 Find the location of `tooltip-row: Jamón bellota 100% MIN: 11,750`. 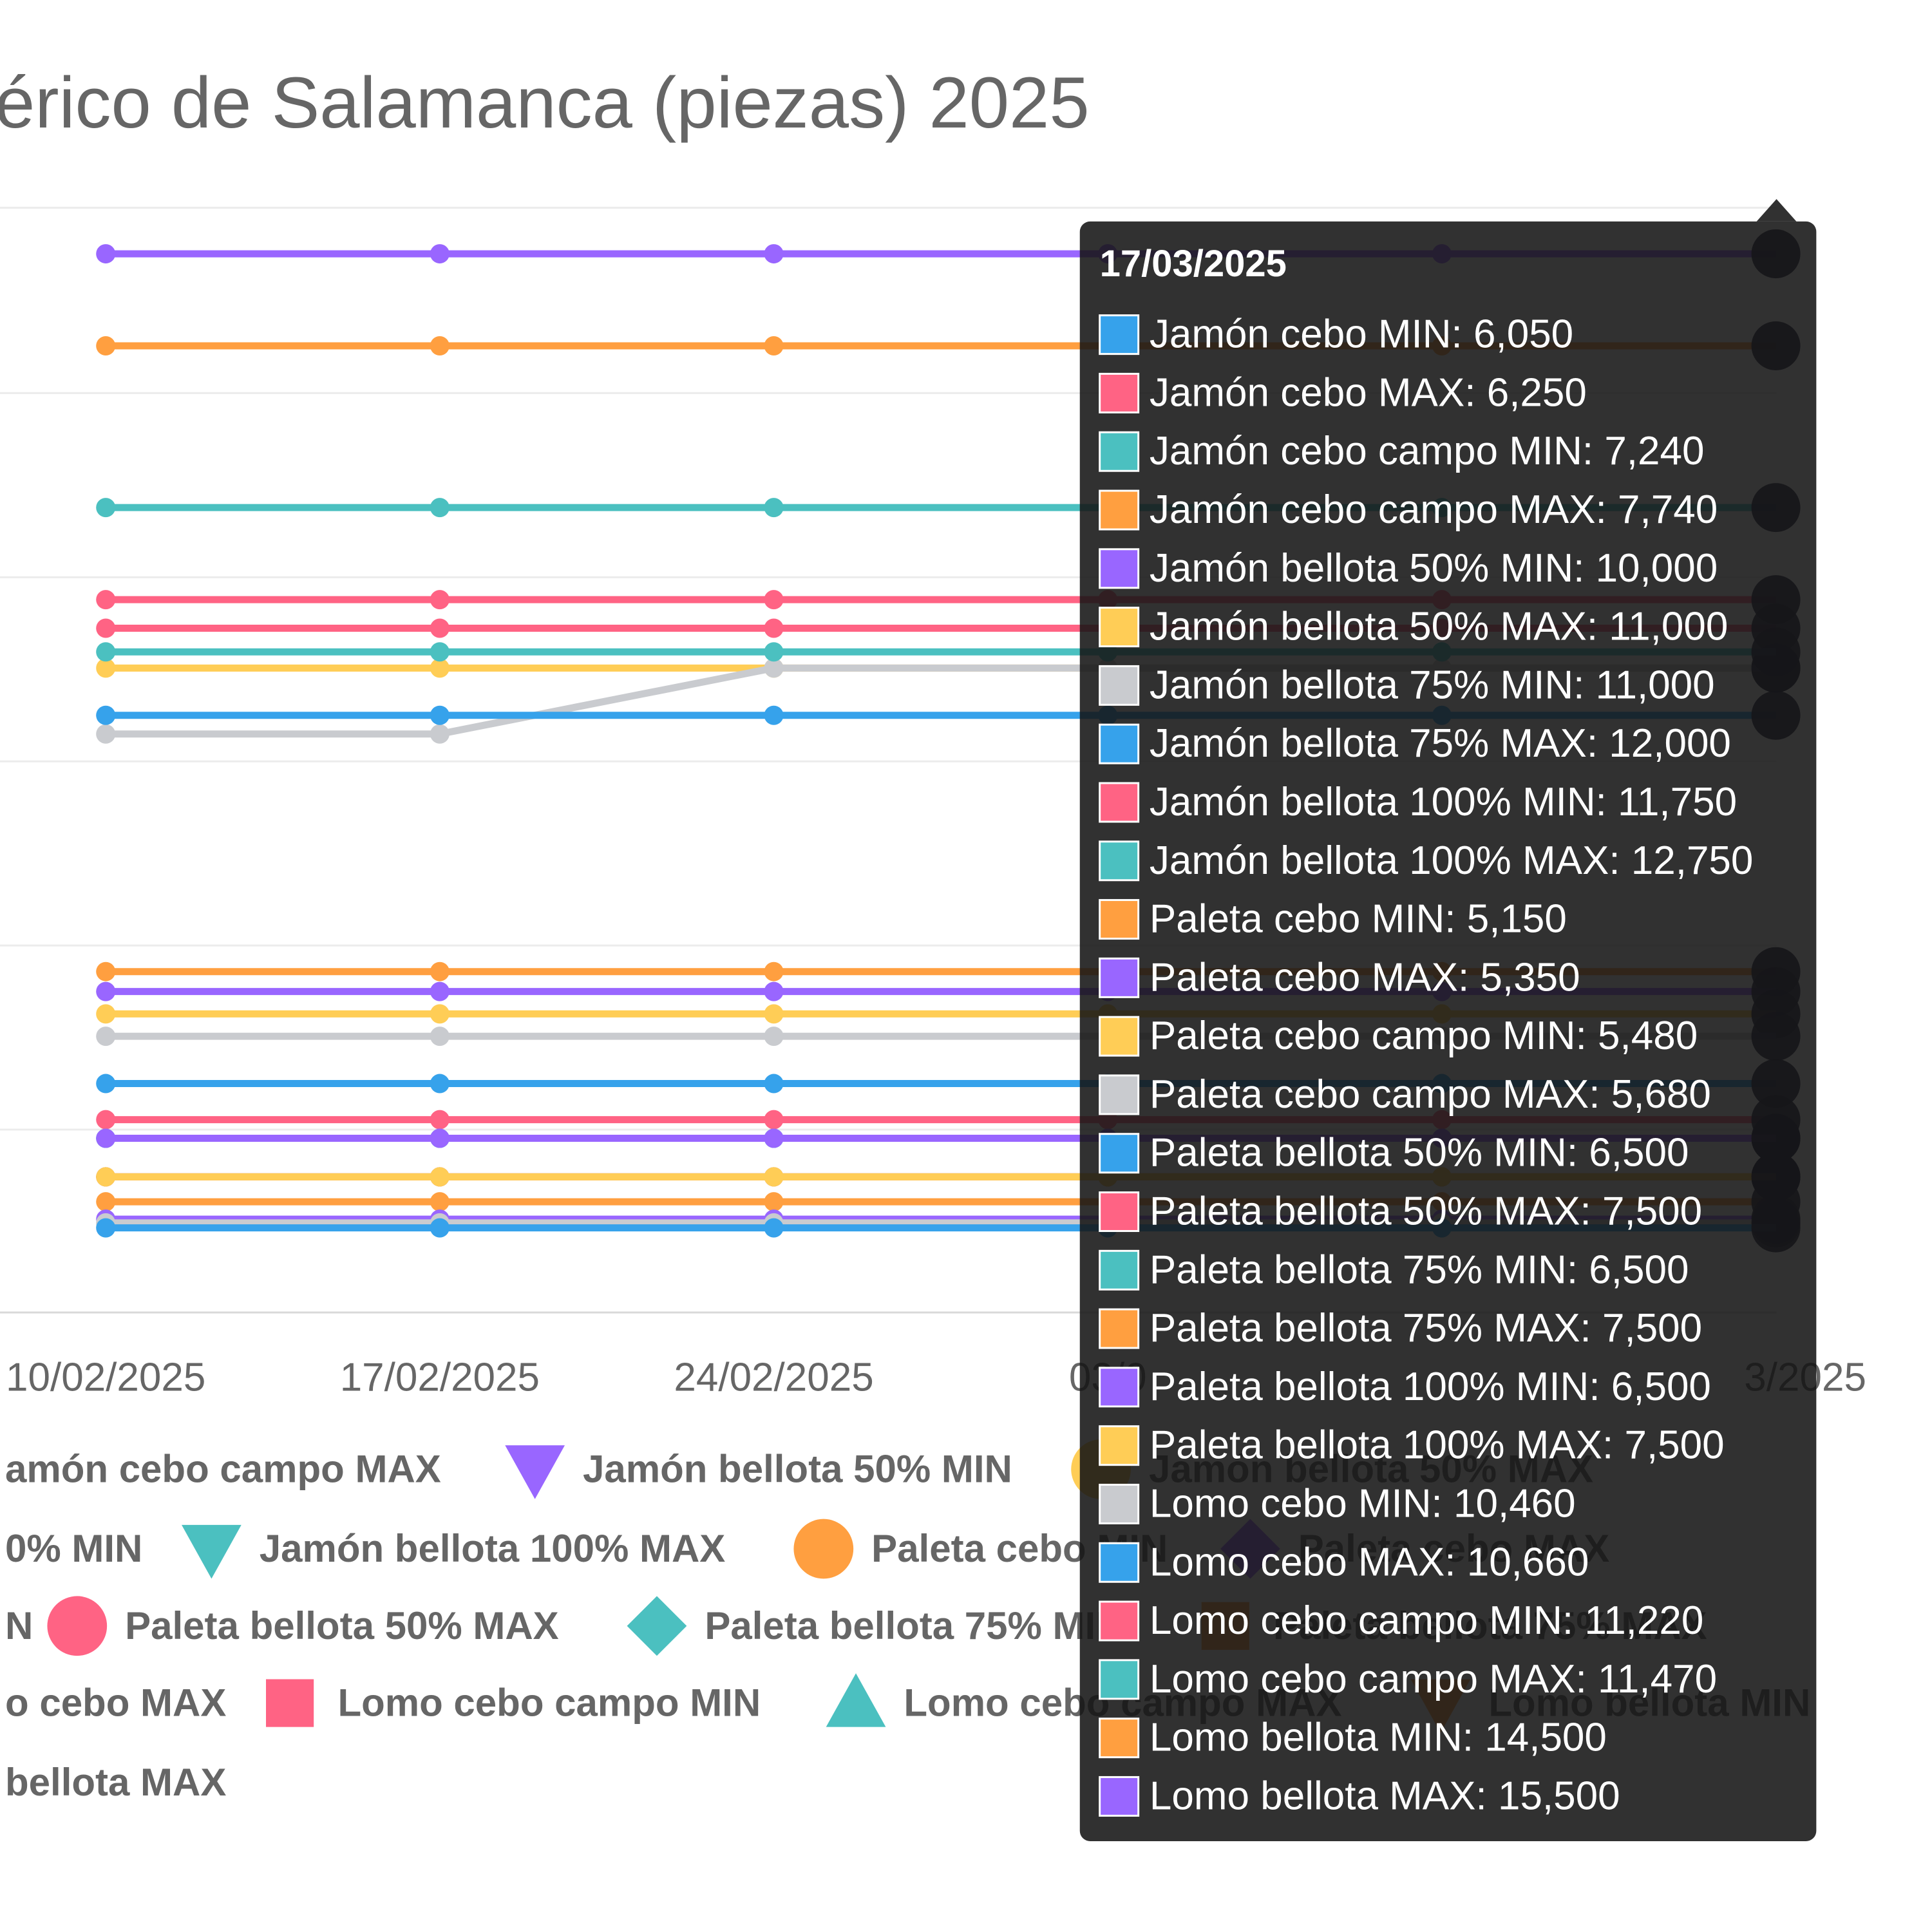

tooltip-row: Jamón bellota 100% MIN: 11,750 is located at coordinates (1418, 802).